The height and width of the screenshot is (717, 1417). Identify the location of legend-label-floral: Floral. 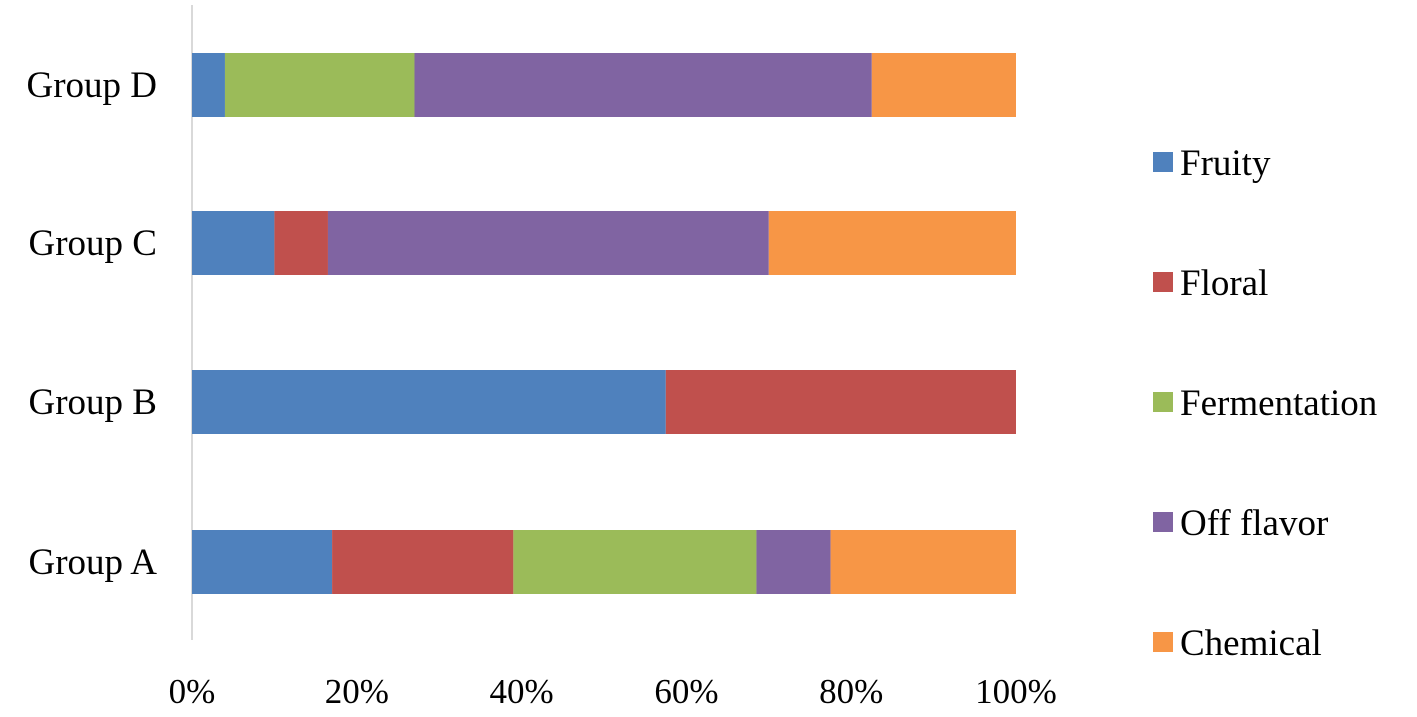
(1224, 283).